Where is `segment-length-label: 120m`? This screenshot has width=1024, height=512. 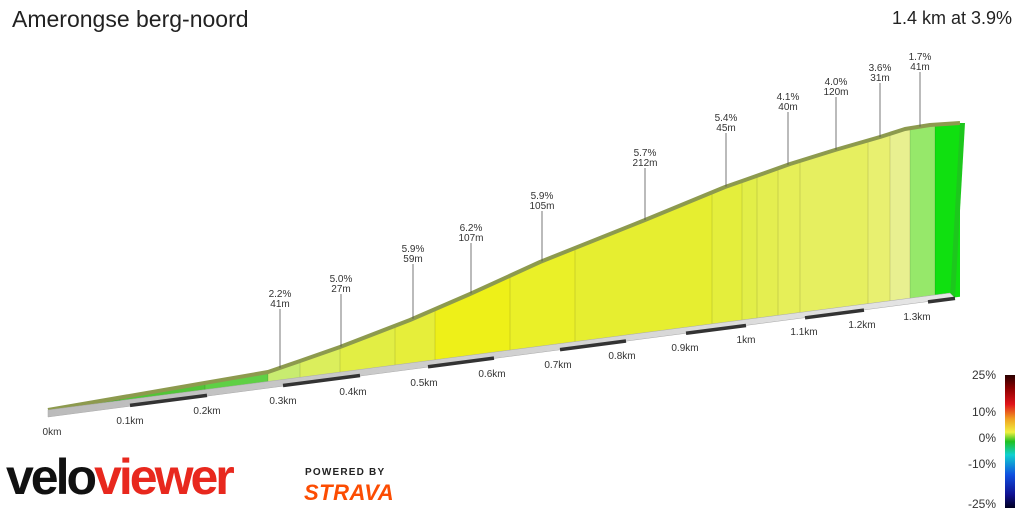 segment-length-label: 120m is located at coordinates (835, 92).